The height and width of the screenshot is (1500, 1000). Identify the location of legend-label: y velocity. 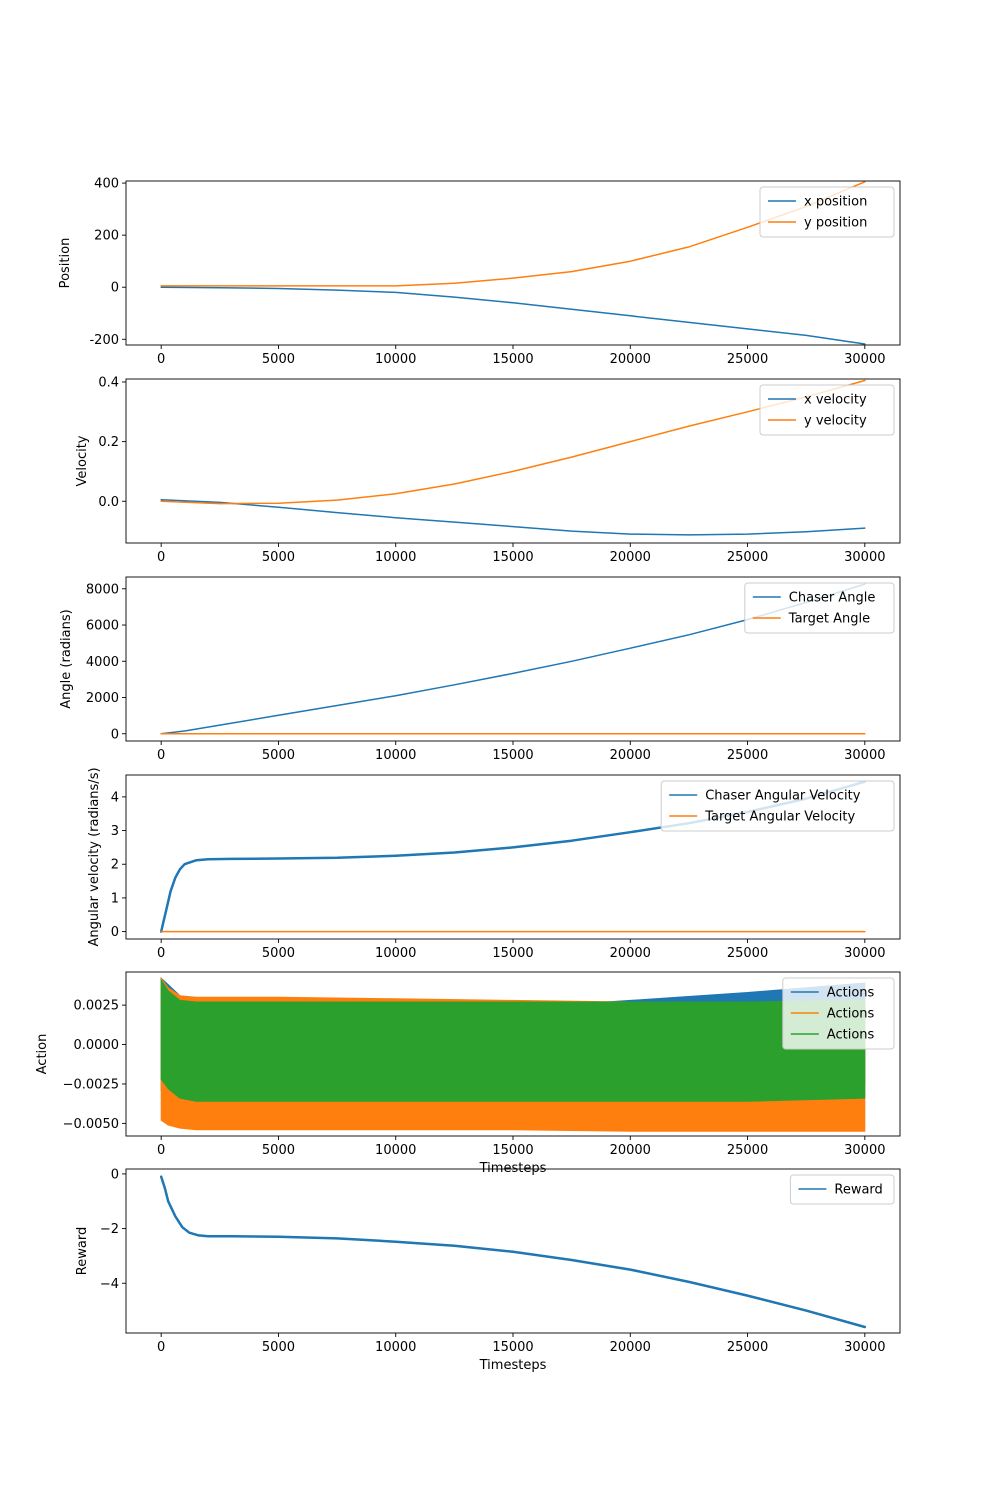
(835, 421).